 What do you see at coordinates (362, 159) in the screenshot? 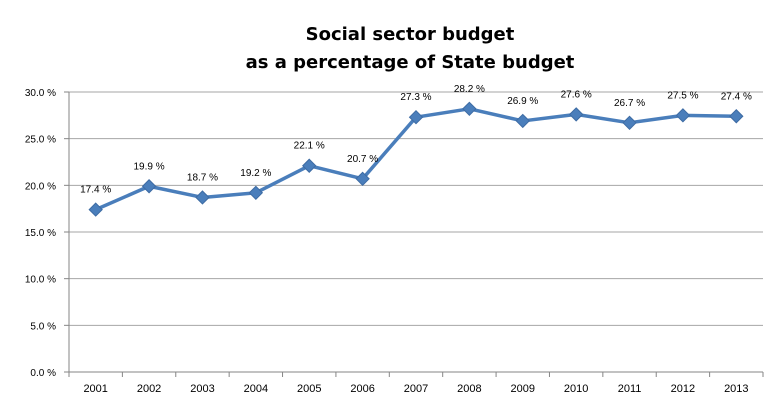
I see `data-label: 20.7 %` at bounding box center [362, 159].